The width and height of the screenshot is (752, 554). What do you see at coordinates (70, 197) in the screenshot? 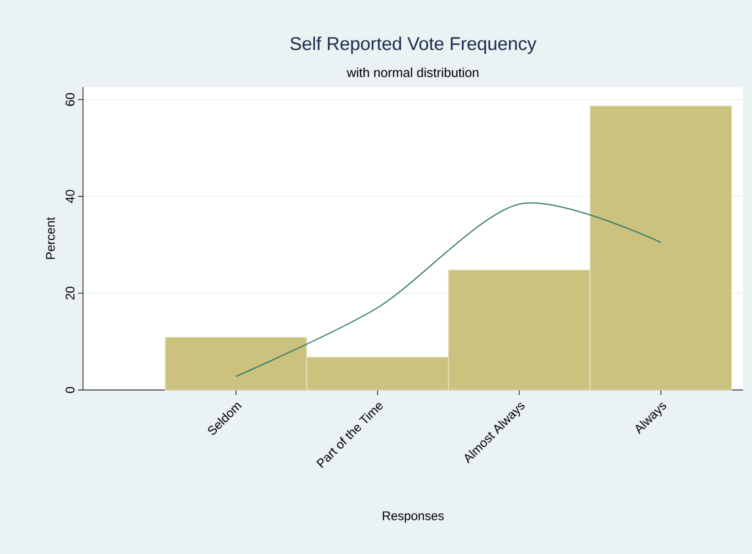
I see `y-tick-label: 40` at bounding box center [70, 197].